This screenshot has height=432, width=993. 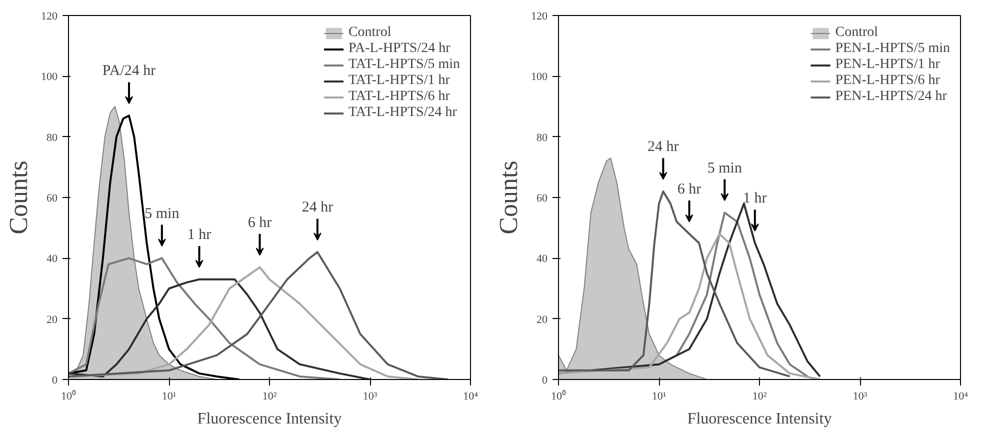 What do you see at coordinates (891, 97) in the screenshot?
I see `legend-label: PEN-L-HPTS/24 hr` at bounding box center [891, 97].